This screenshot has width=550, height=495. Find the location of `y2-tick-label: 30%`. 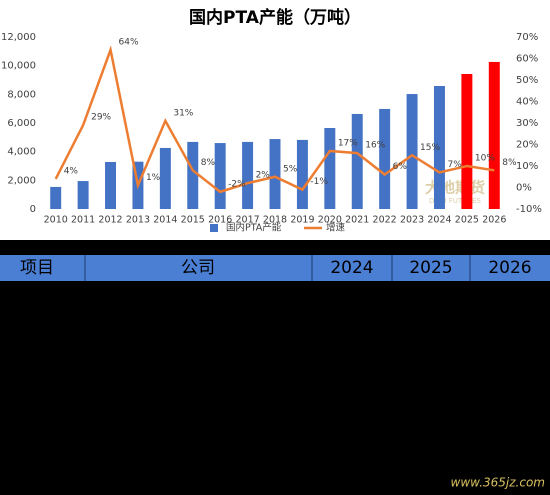

y2-tick-label: 30% is located at coordinates (527, 123).